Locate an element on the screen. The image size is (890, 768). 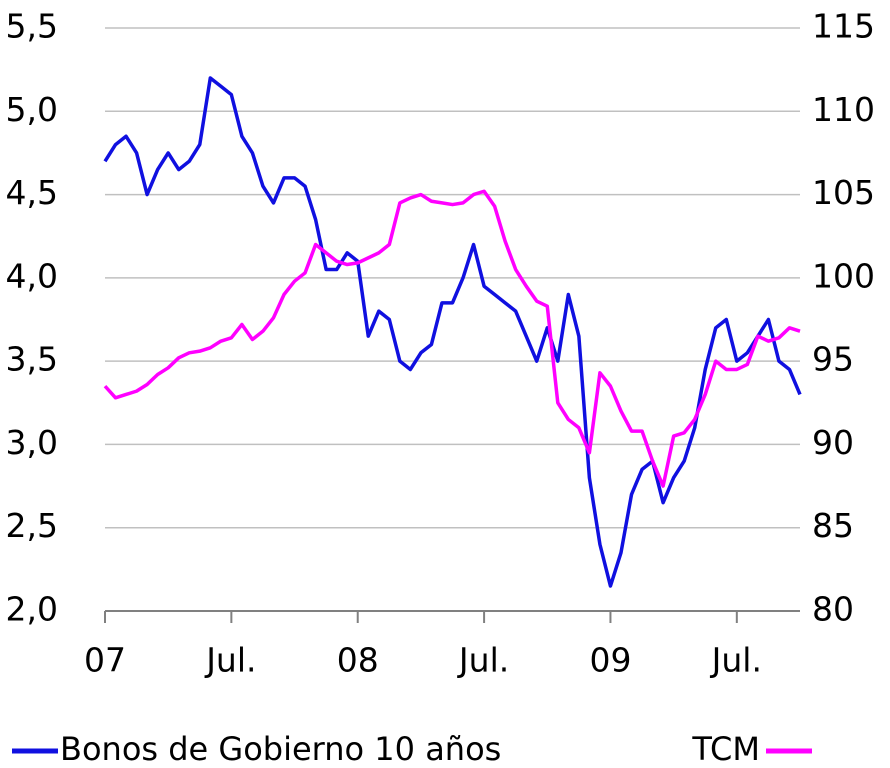
y2-tick-label: 110 is located at coordinates (843, 109).